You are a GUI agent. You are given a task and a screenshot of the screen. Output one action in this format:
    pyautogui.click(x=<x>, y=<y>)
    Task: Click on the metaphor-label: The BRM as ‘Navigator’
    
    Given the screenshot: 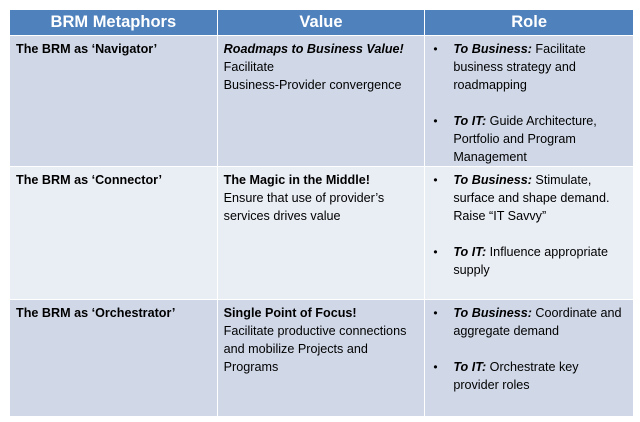 What is the action you would take?
    pyautogui.click(x=87, y=49)
    